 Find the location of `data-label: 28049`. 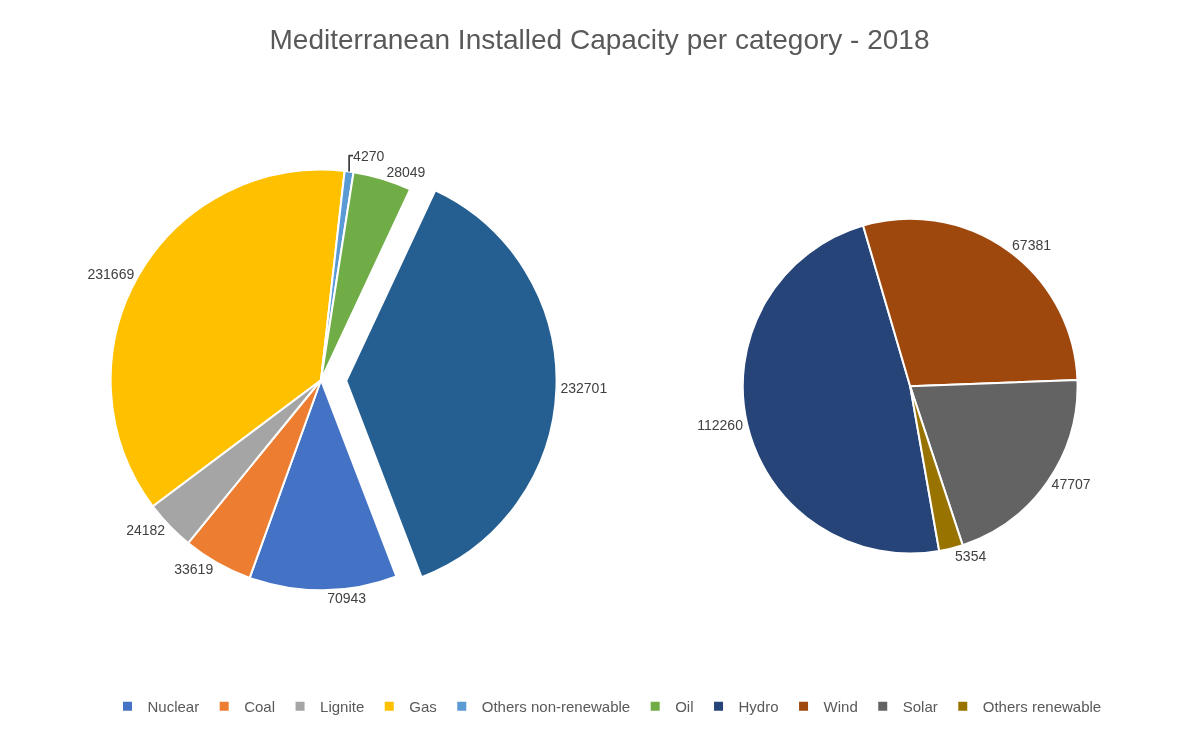

data-label: 28049 is located at coordinates (406, 171).